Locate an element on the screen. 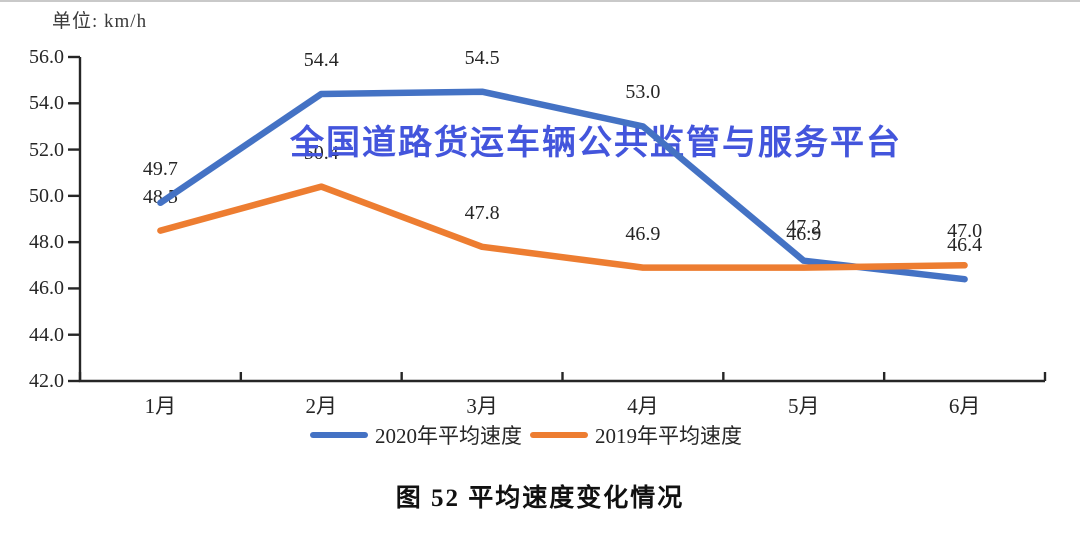 The width and height of the screenshot is (1080, 540). legend-item-2019: 2019年平均速度 is located at coordinates (636, 435).